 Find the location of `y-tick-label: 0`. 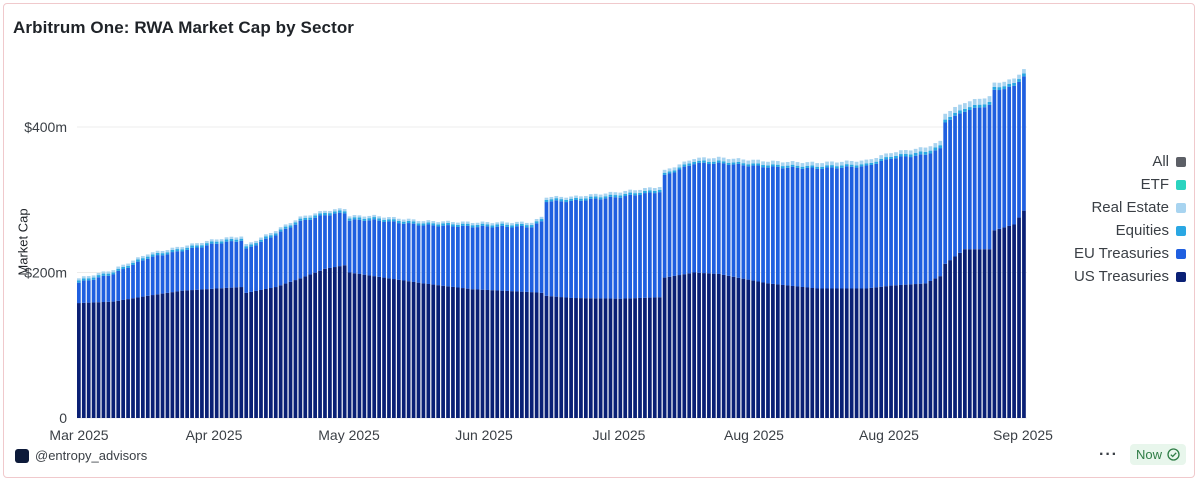

y-tick-label: 0 is located at coordinates (63, 418).